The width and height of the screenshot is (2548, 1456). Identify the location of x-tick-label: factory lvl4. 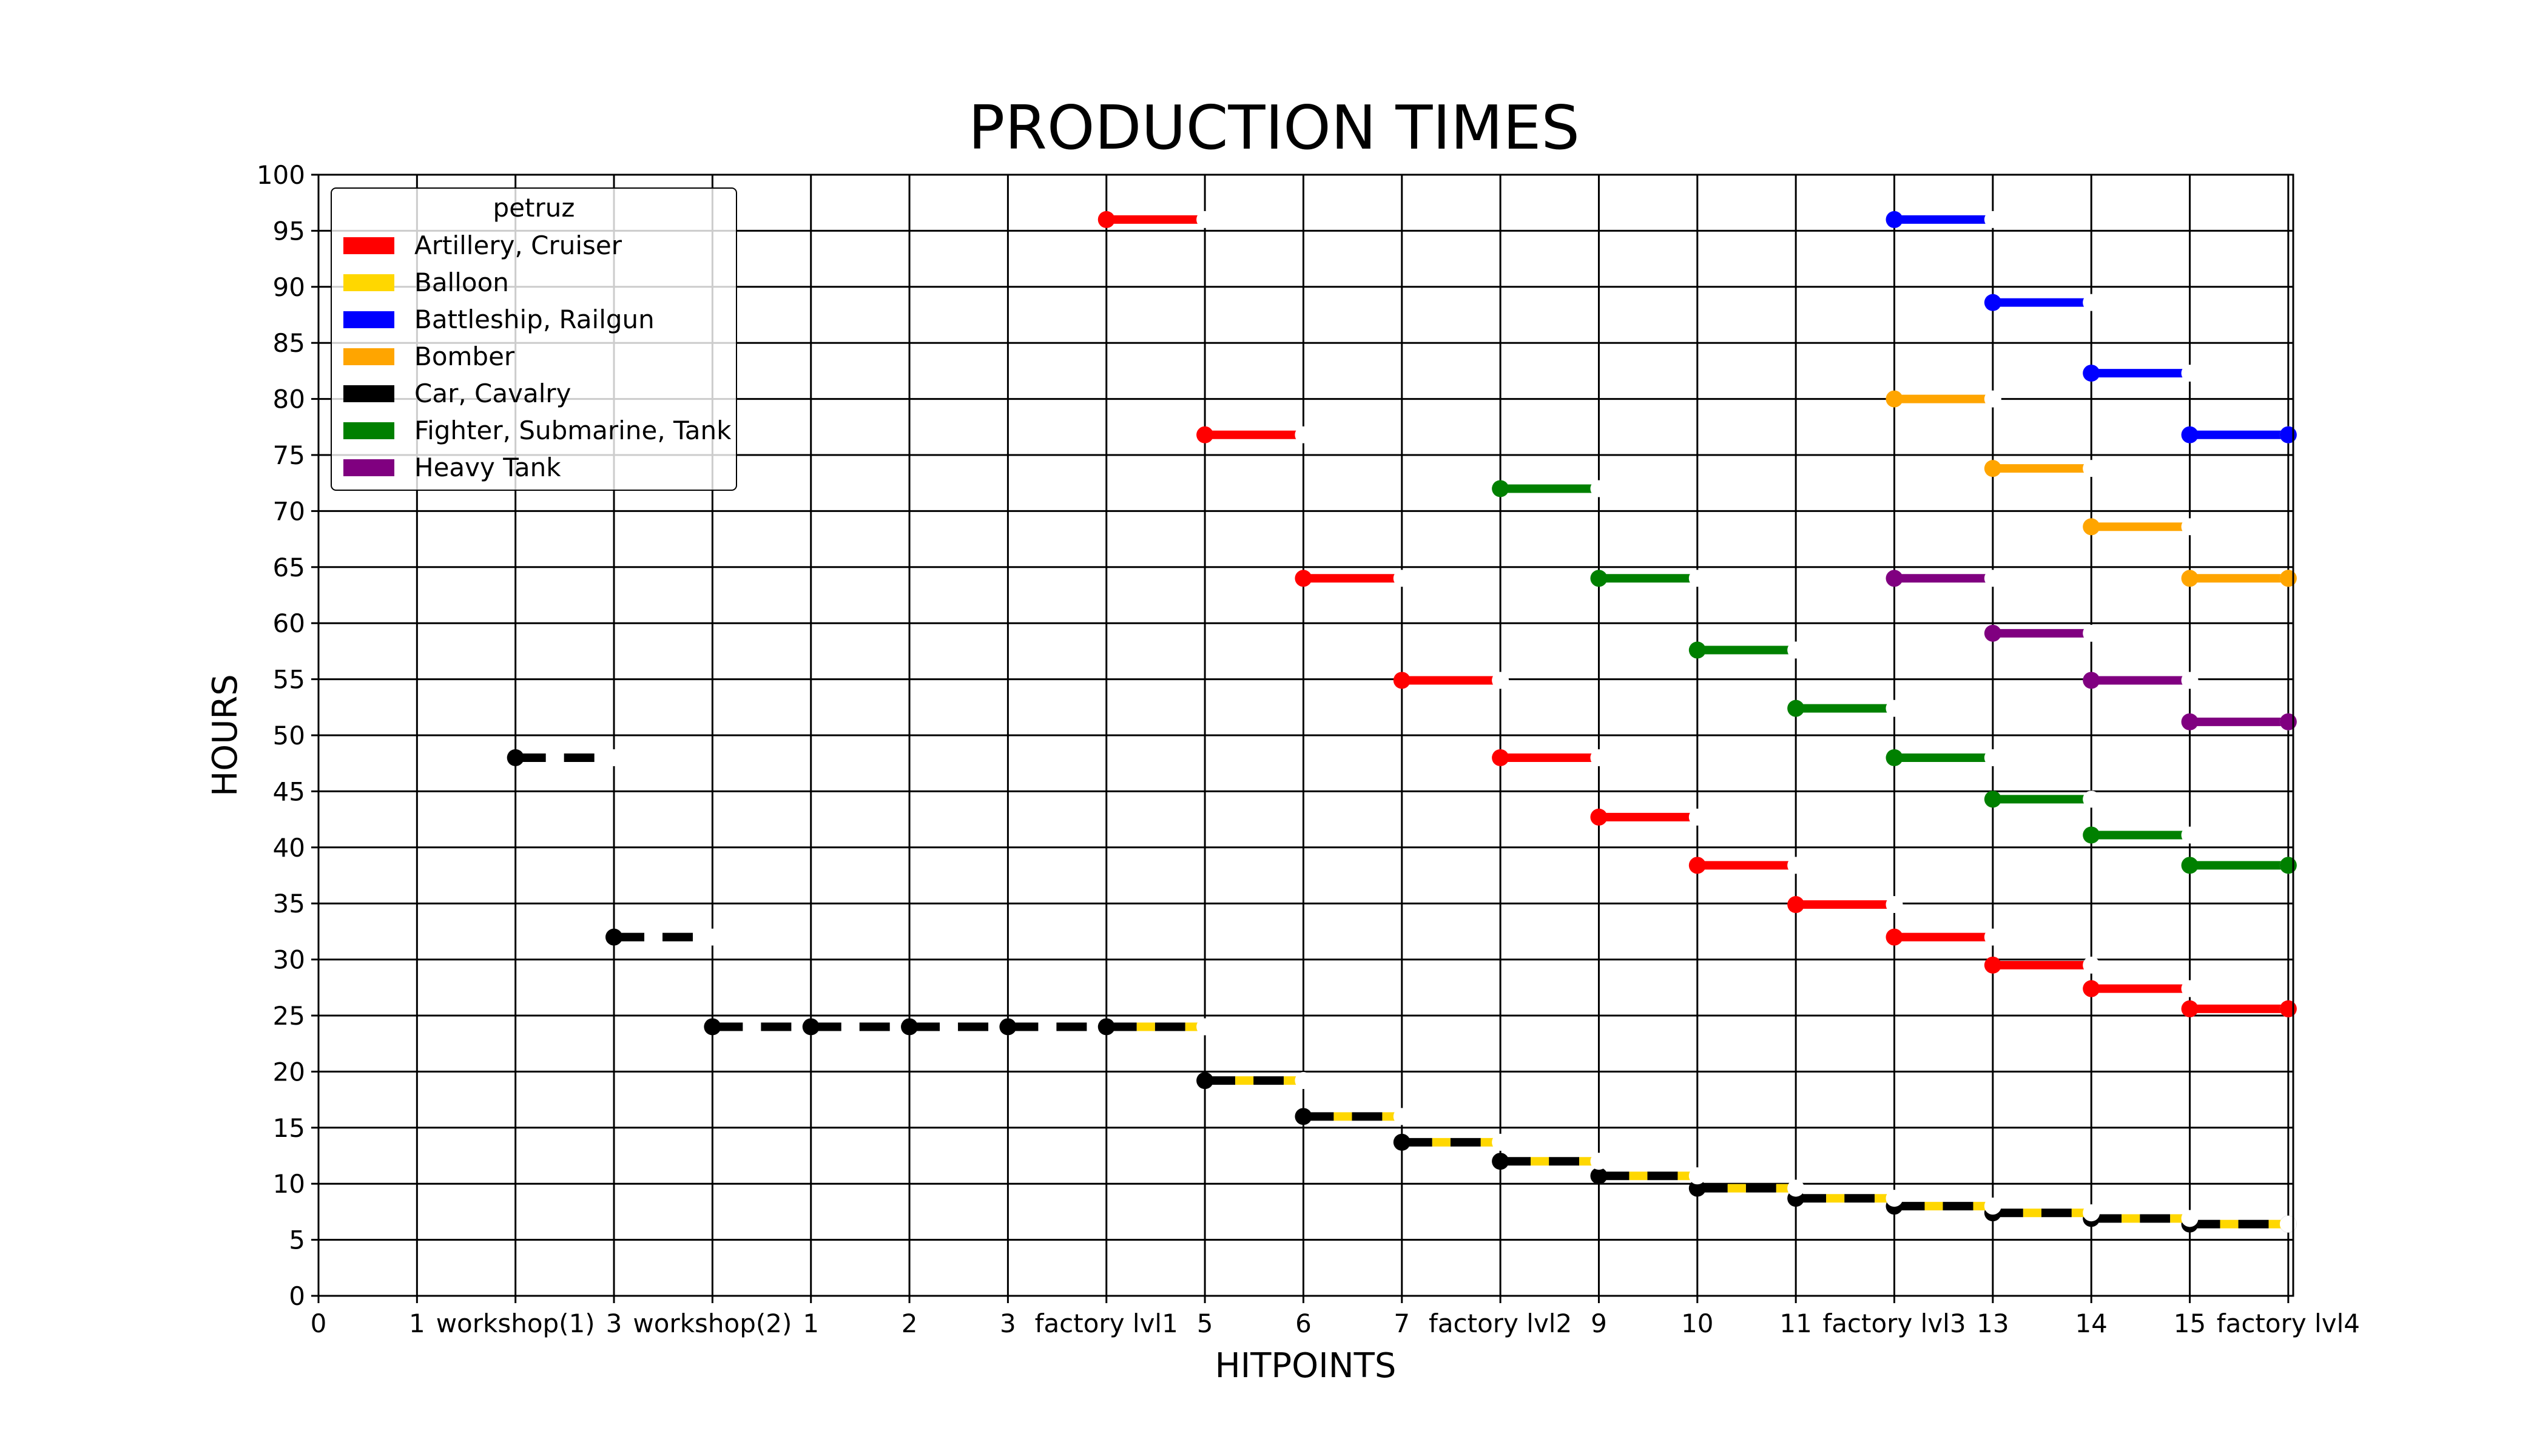
(2288, 1323).